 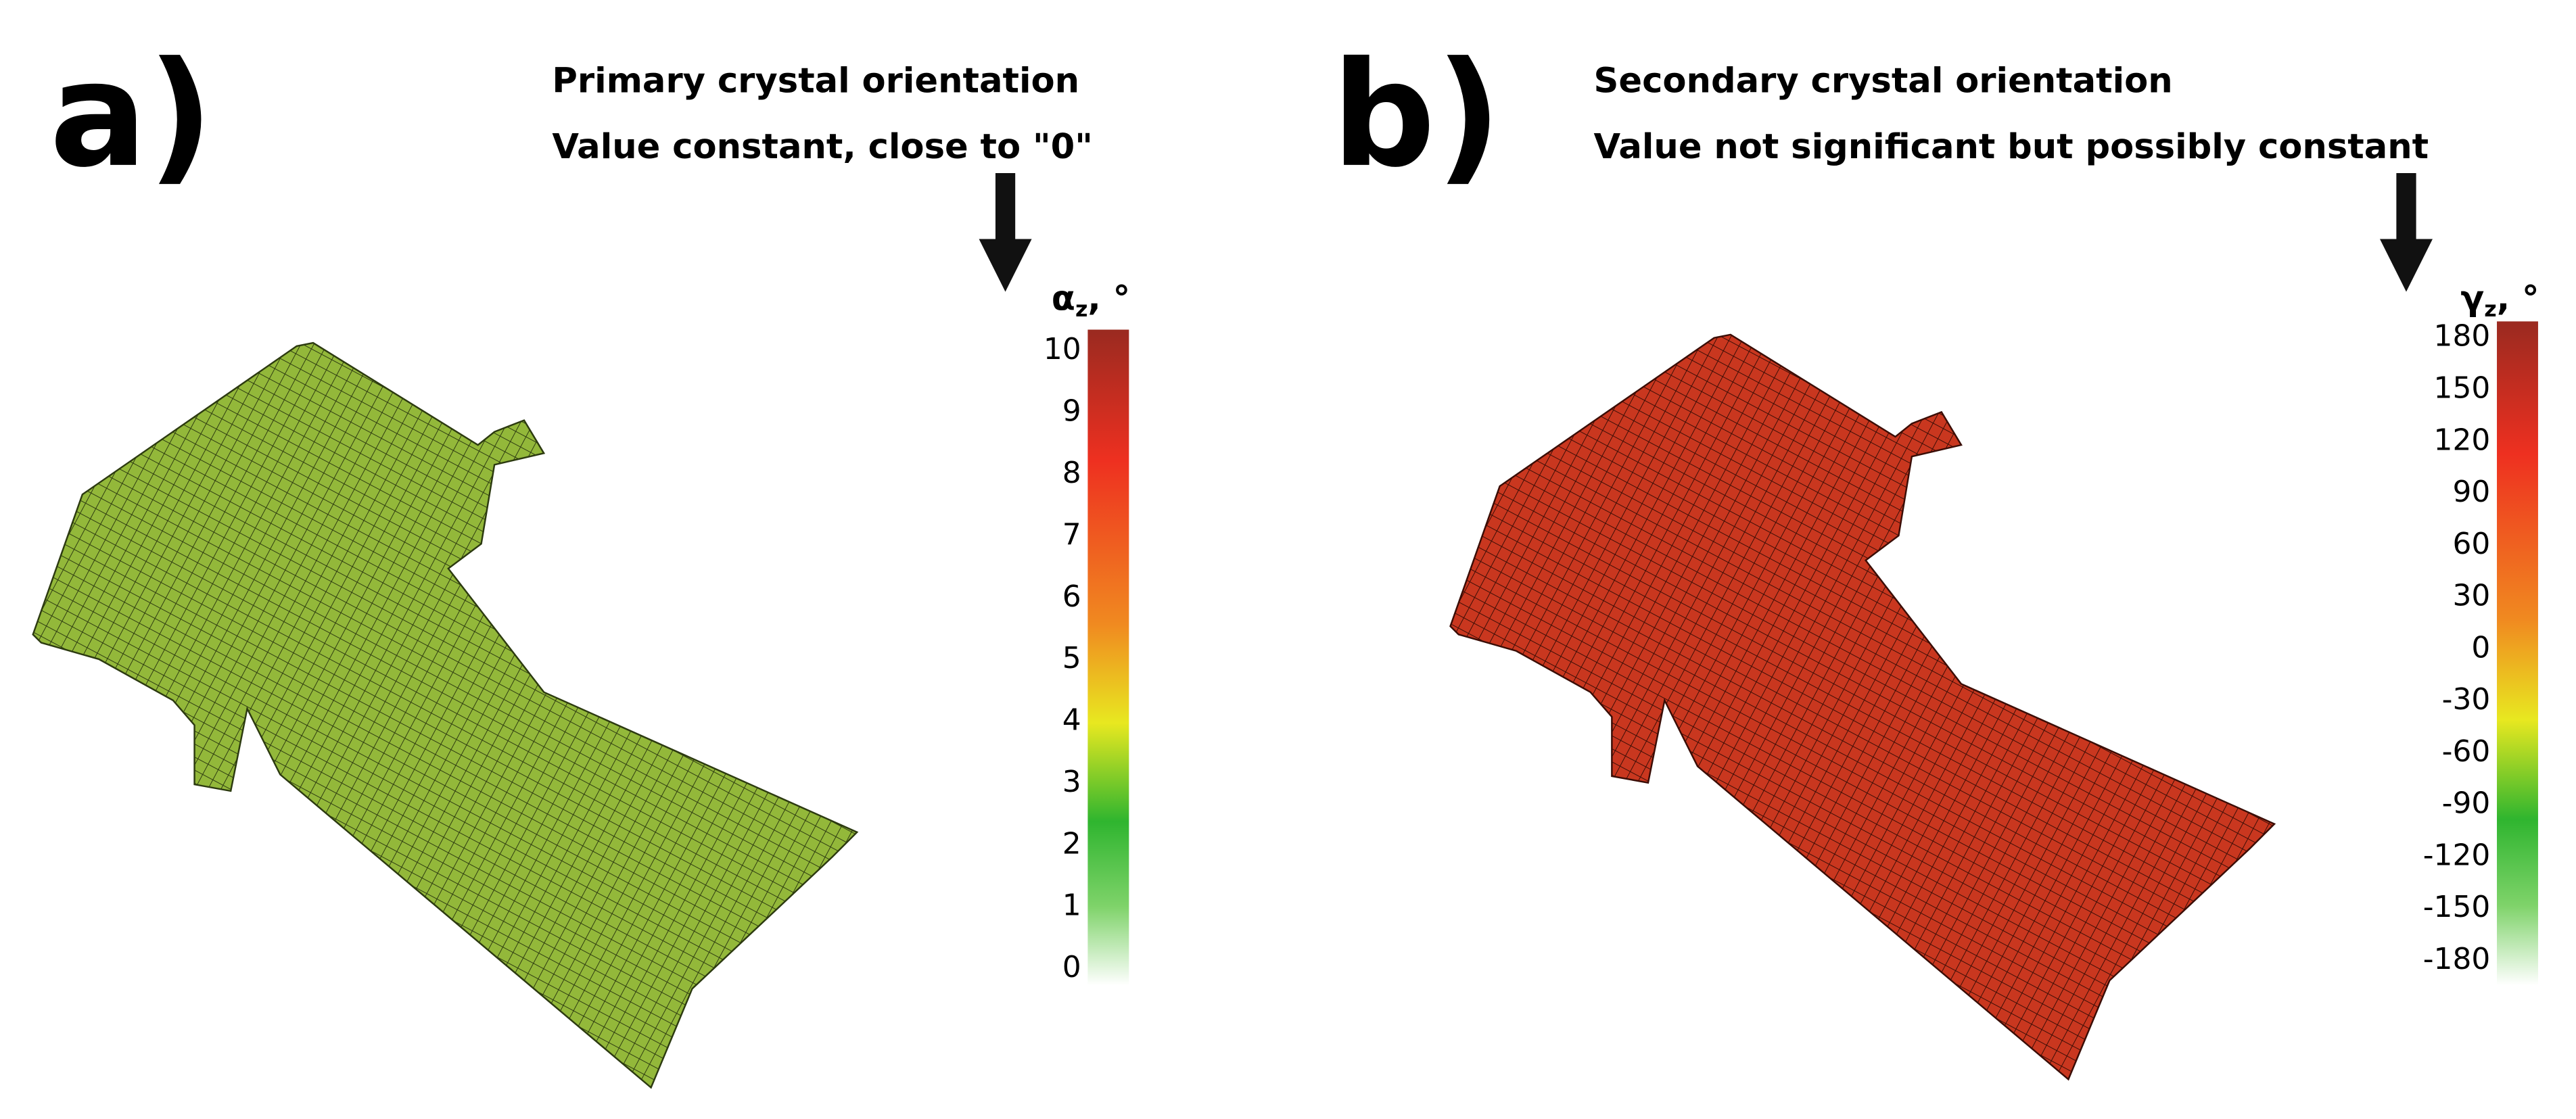 I want to click on panel-label: a), so click(x=131, y=114).